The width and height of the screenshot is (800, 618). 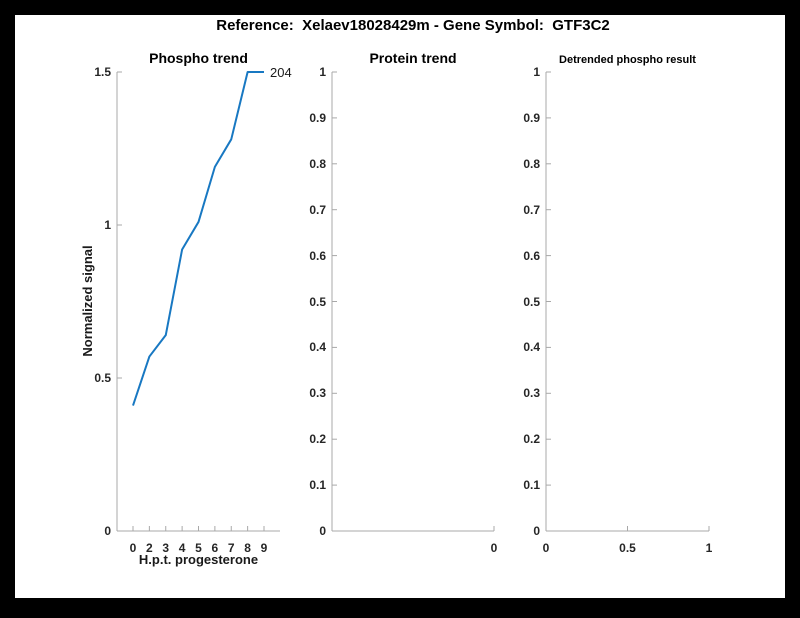 I want to click on x-tick-label: 9, so click(x=264, y=548).